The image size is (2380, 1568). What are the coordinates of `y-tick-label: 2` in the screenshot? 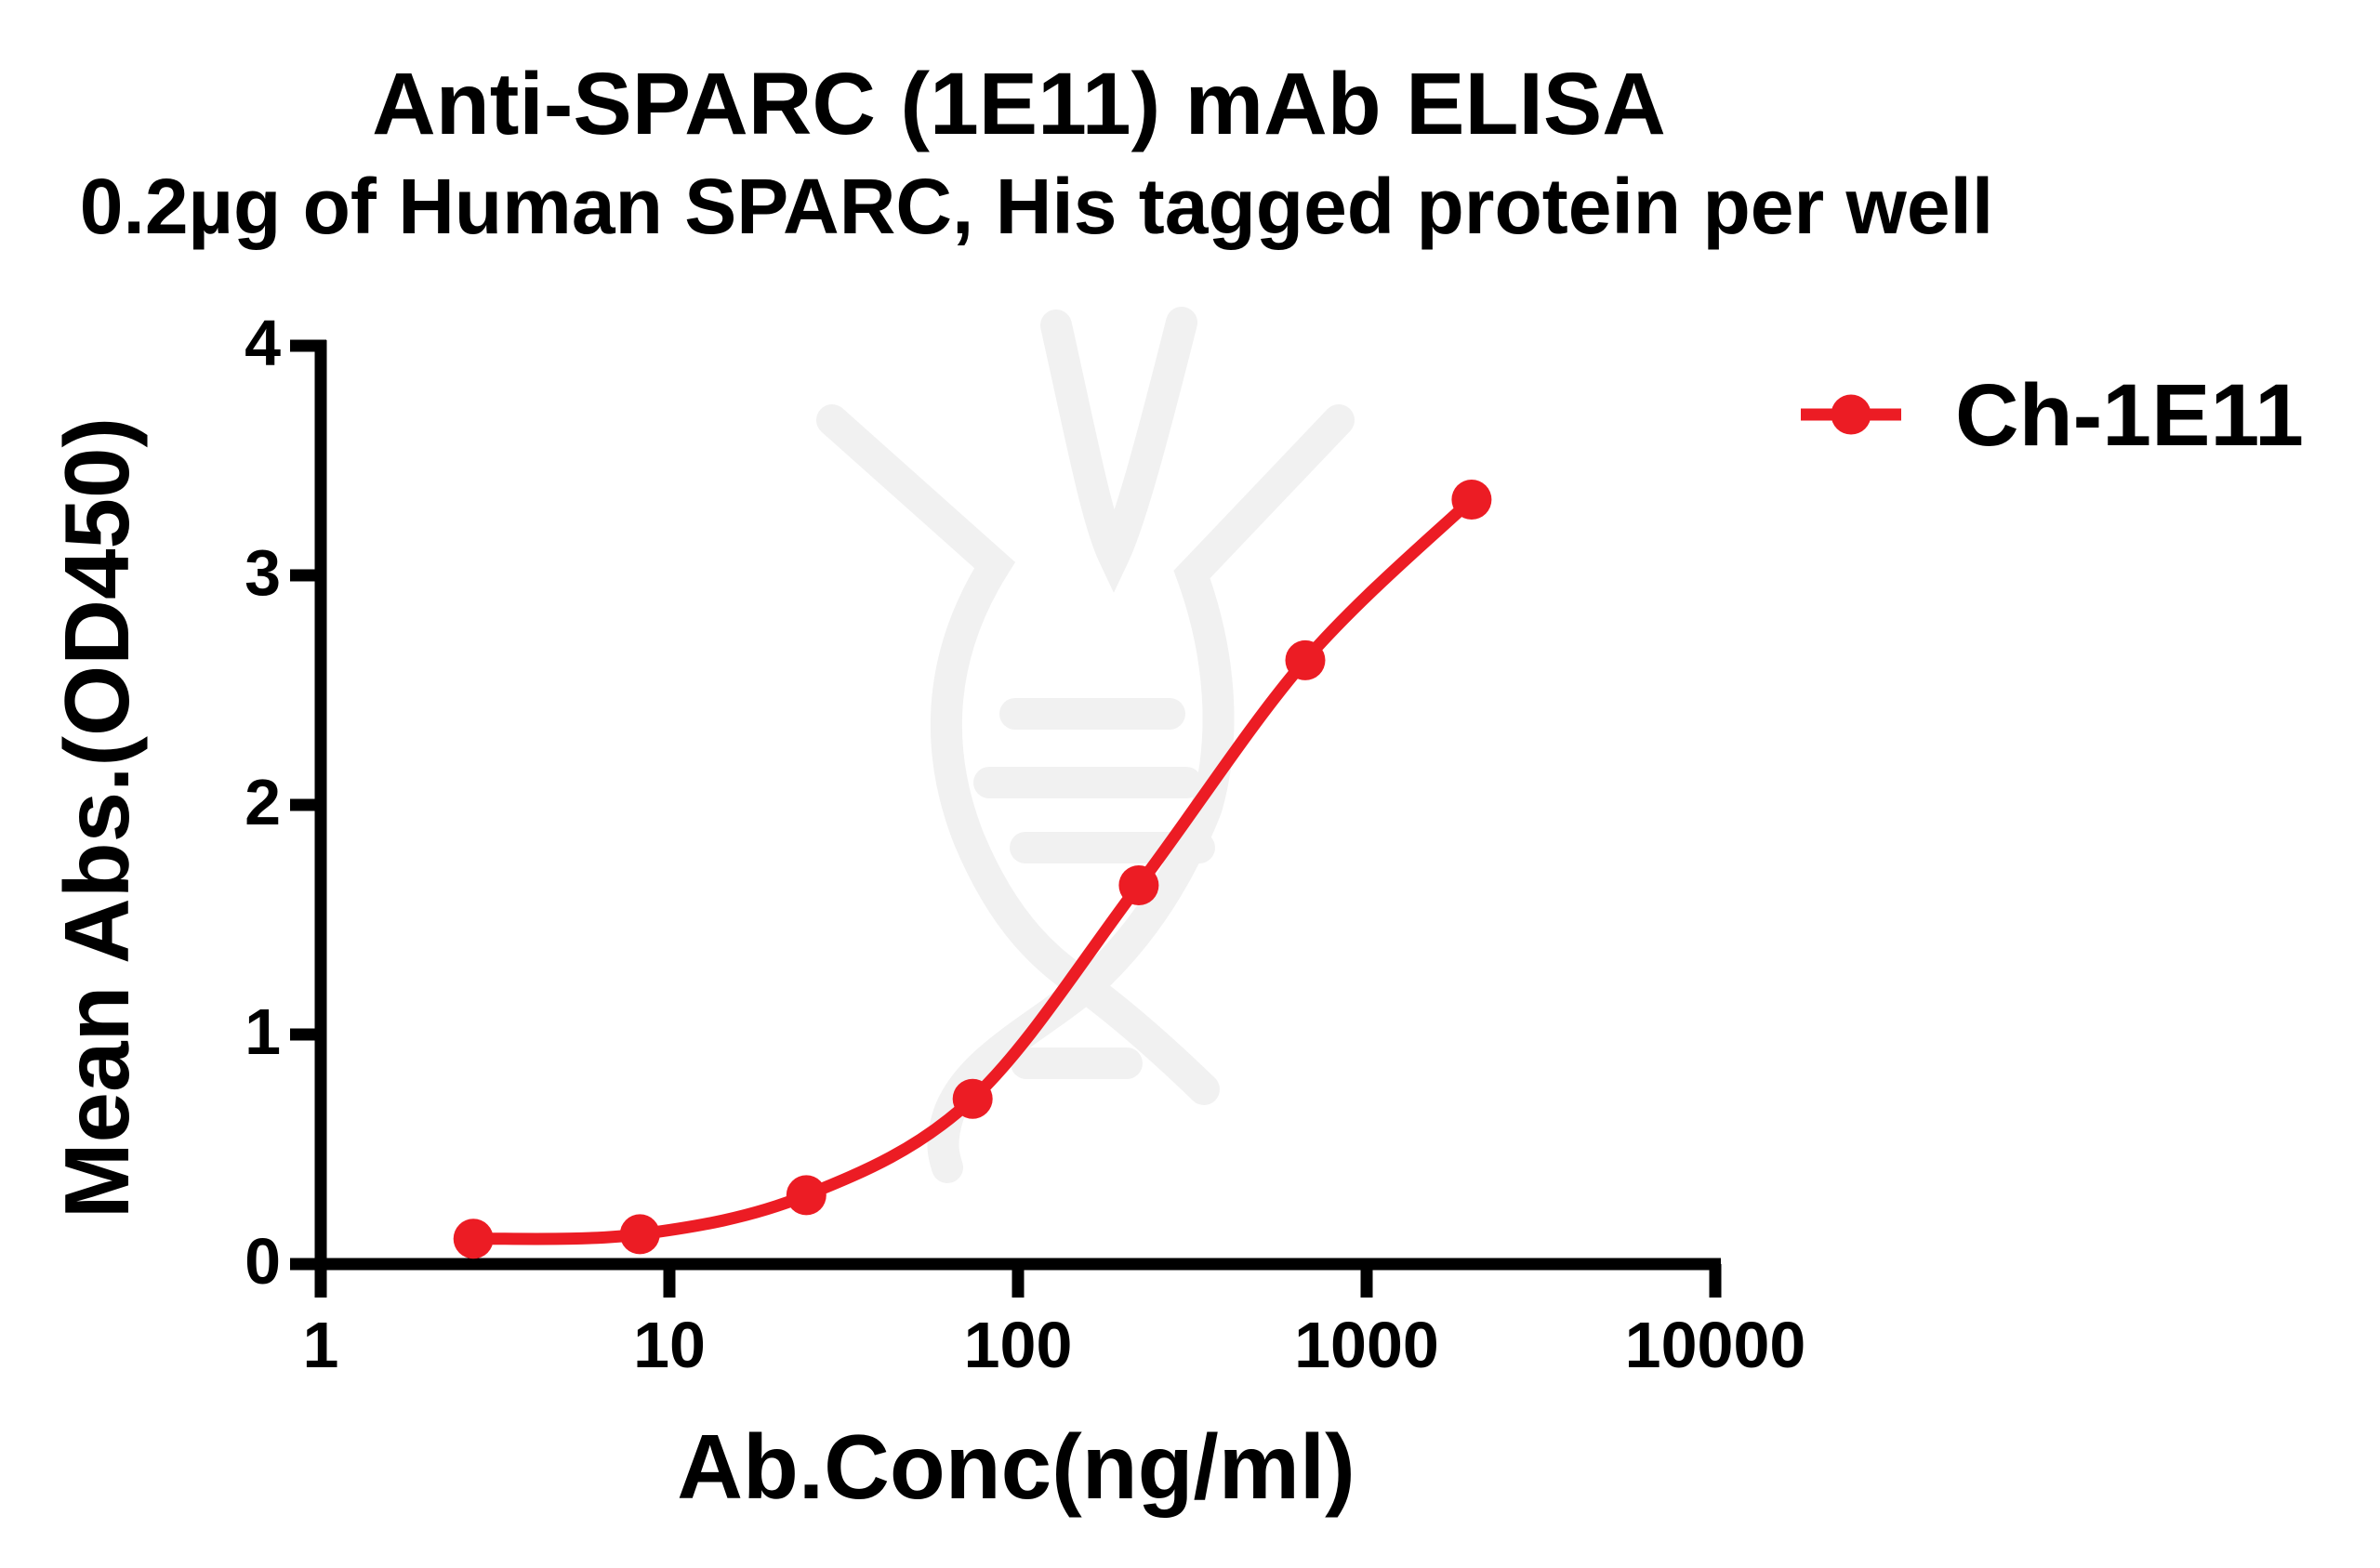 It's located at (263, 802).